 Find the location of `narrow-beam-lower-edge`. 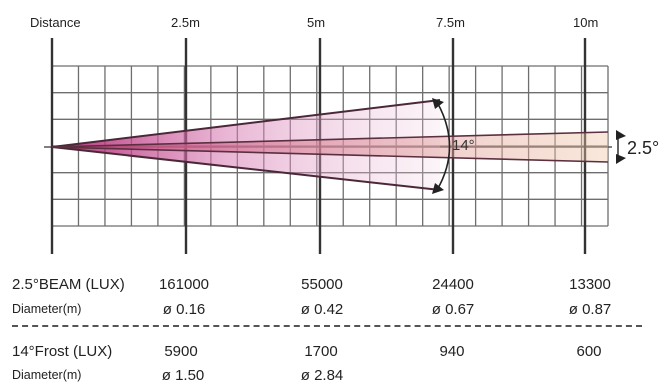

narrow-beam-lower-edge is located at coordinates (330, 154).